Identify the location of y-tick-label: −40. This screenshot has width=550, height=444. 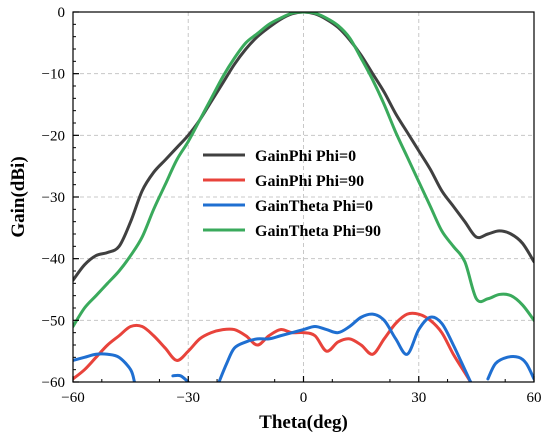
(53, 260).